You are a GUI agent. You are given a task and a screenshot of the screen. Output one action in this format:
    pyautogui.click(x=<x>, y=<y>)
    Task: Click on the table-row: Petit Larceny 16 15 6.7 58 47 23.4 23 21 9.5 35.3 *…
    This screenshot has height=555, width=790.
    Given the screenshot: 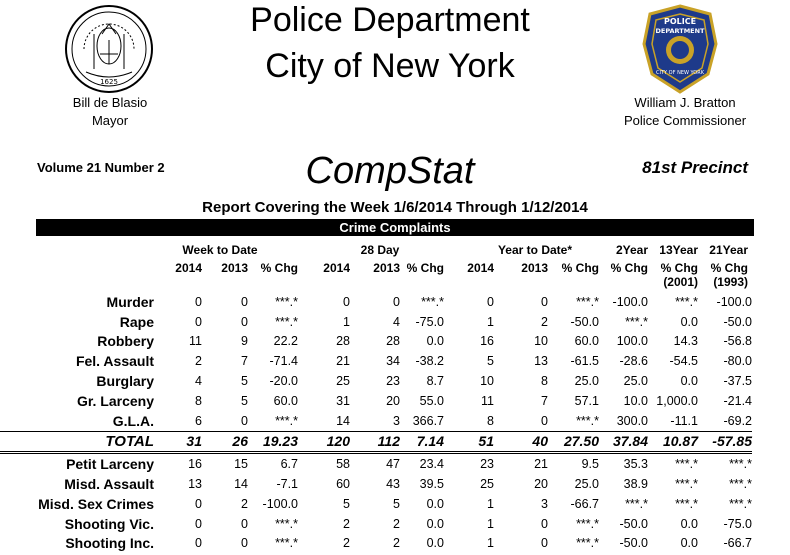 What is the action you would take?
    pyautogui.click(x=376, y=463)
    